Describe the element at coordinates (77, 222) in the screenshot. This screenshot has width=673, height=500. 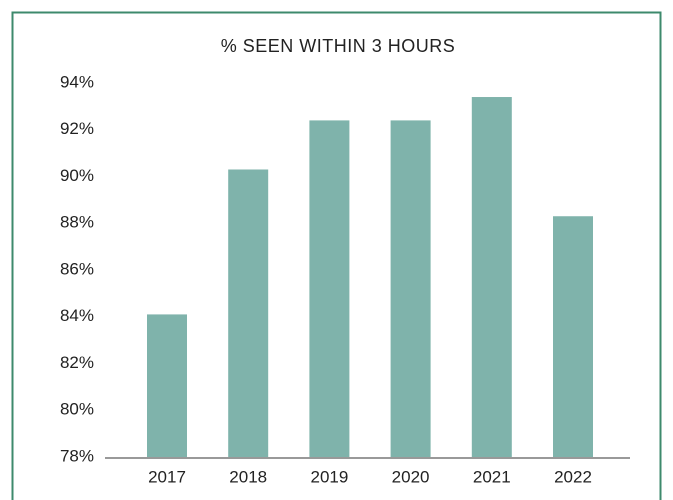
I see `y-tick-label: 88%` at that location.